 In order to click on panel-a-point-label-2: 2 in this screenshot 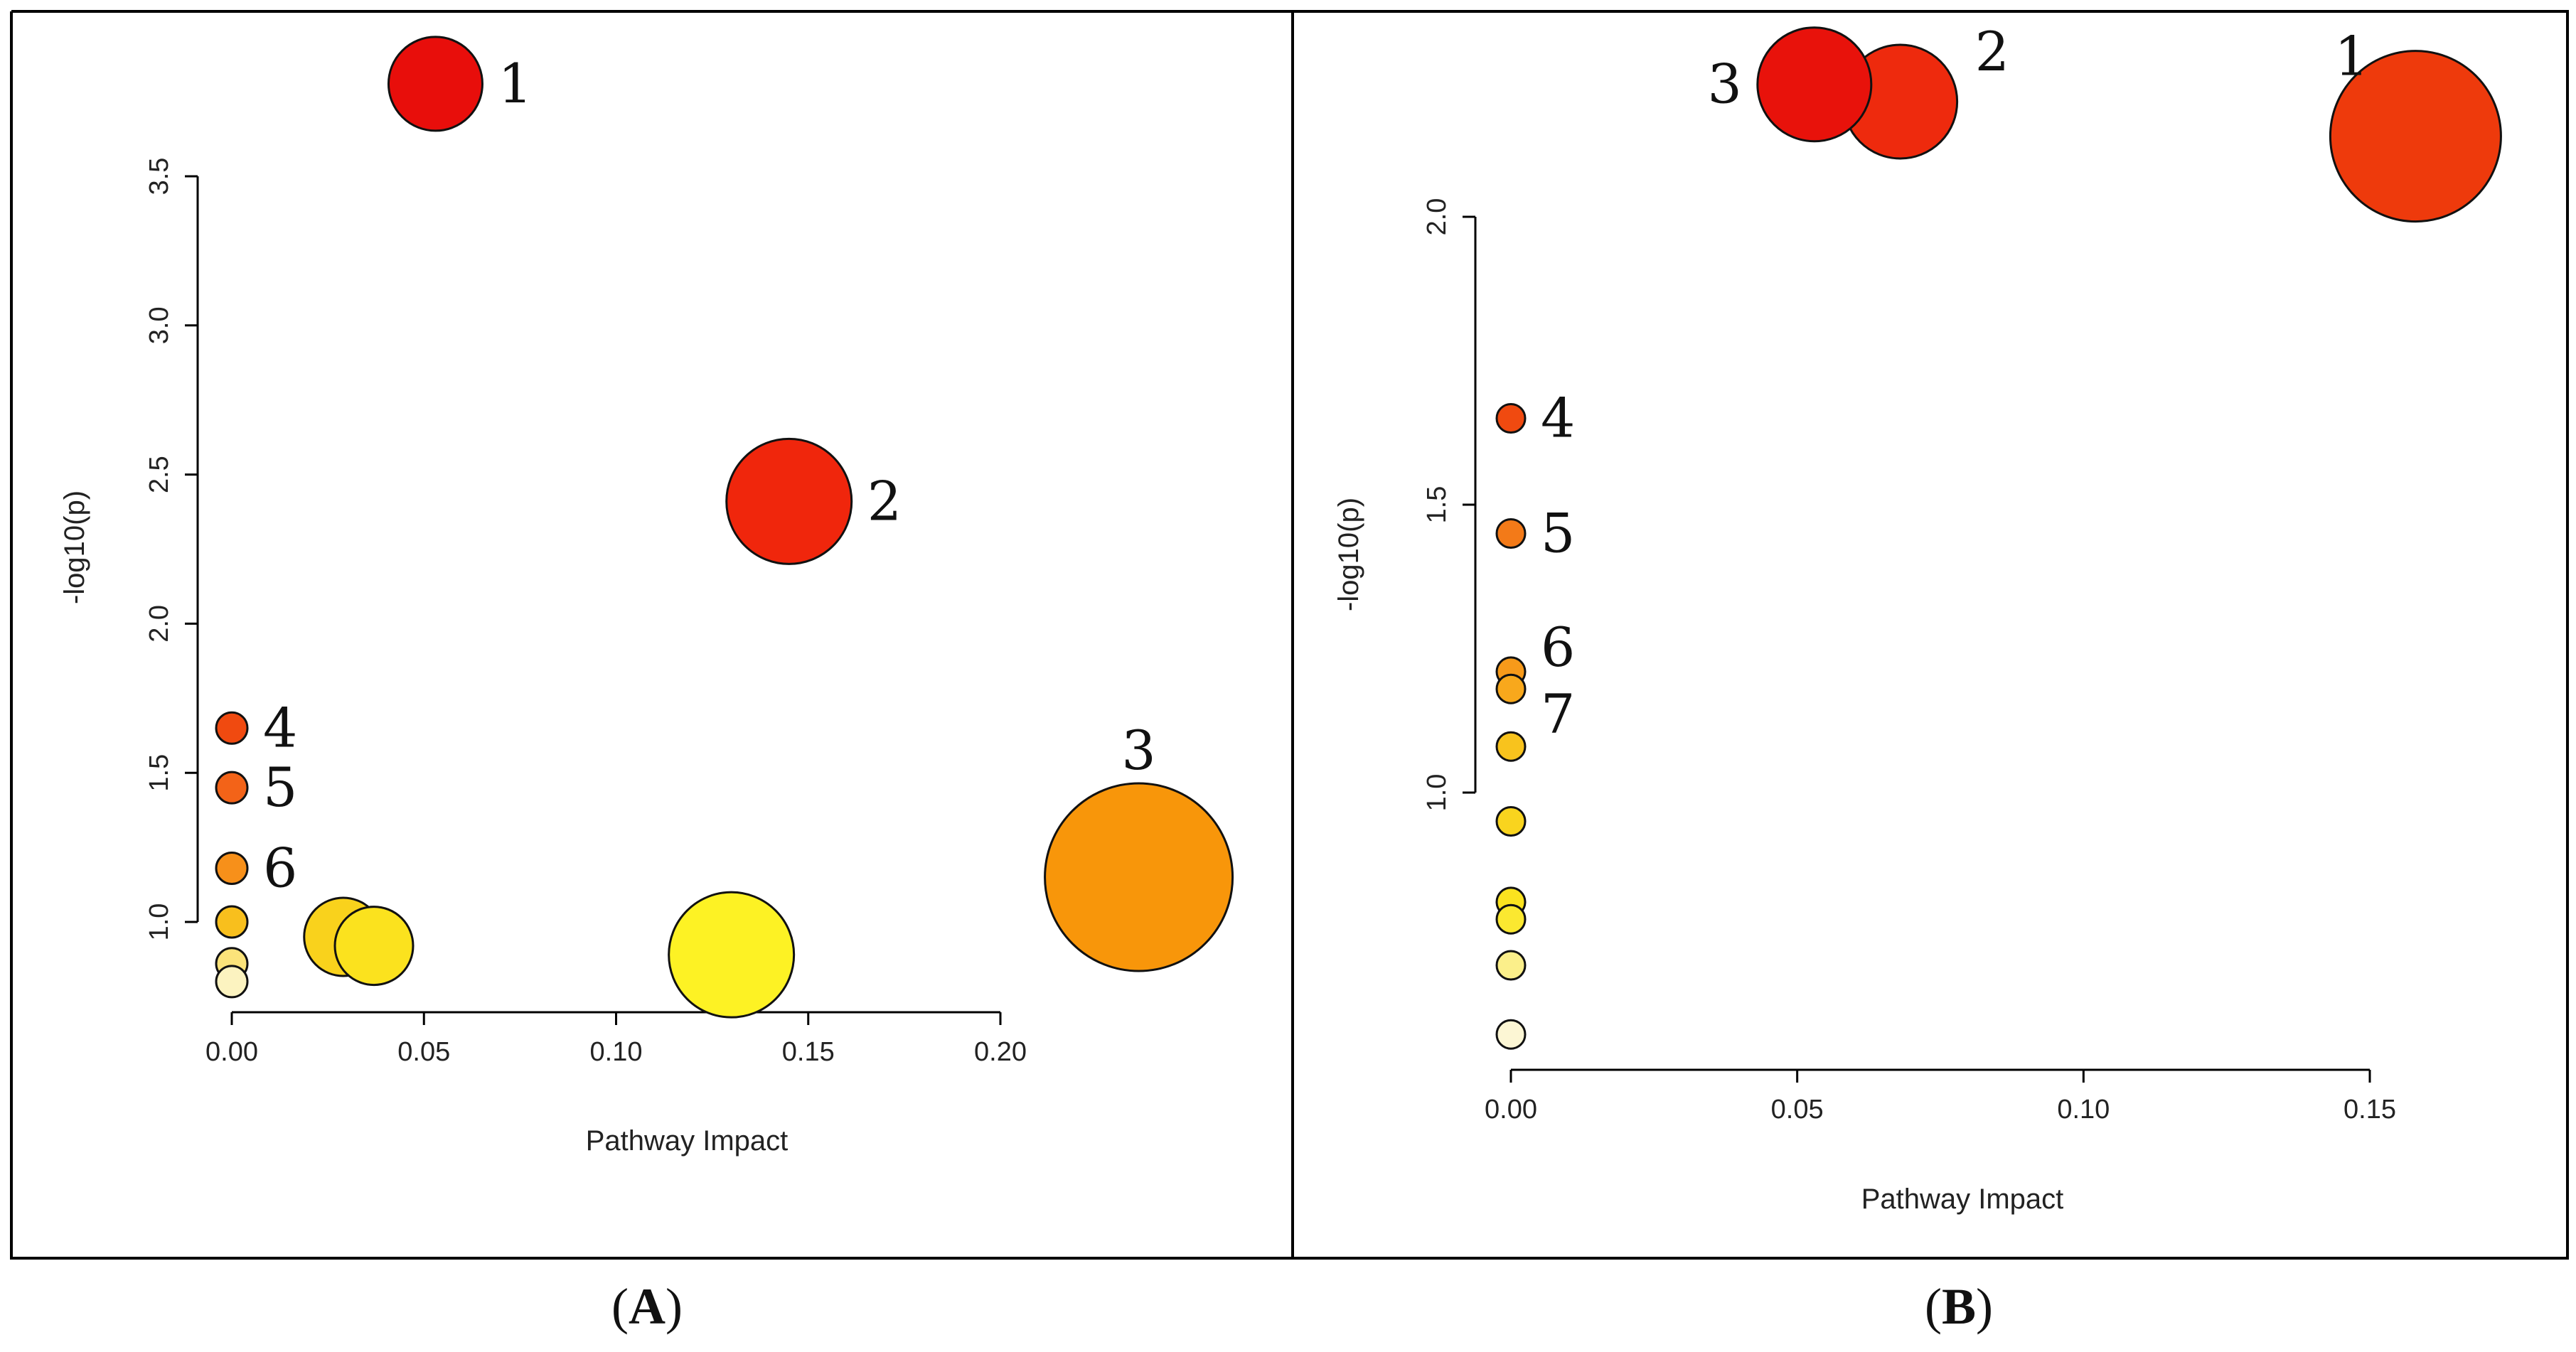, I will do `click(884, 501)`.